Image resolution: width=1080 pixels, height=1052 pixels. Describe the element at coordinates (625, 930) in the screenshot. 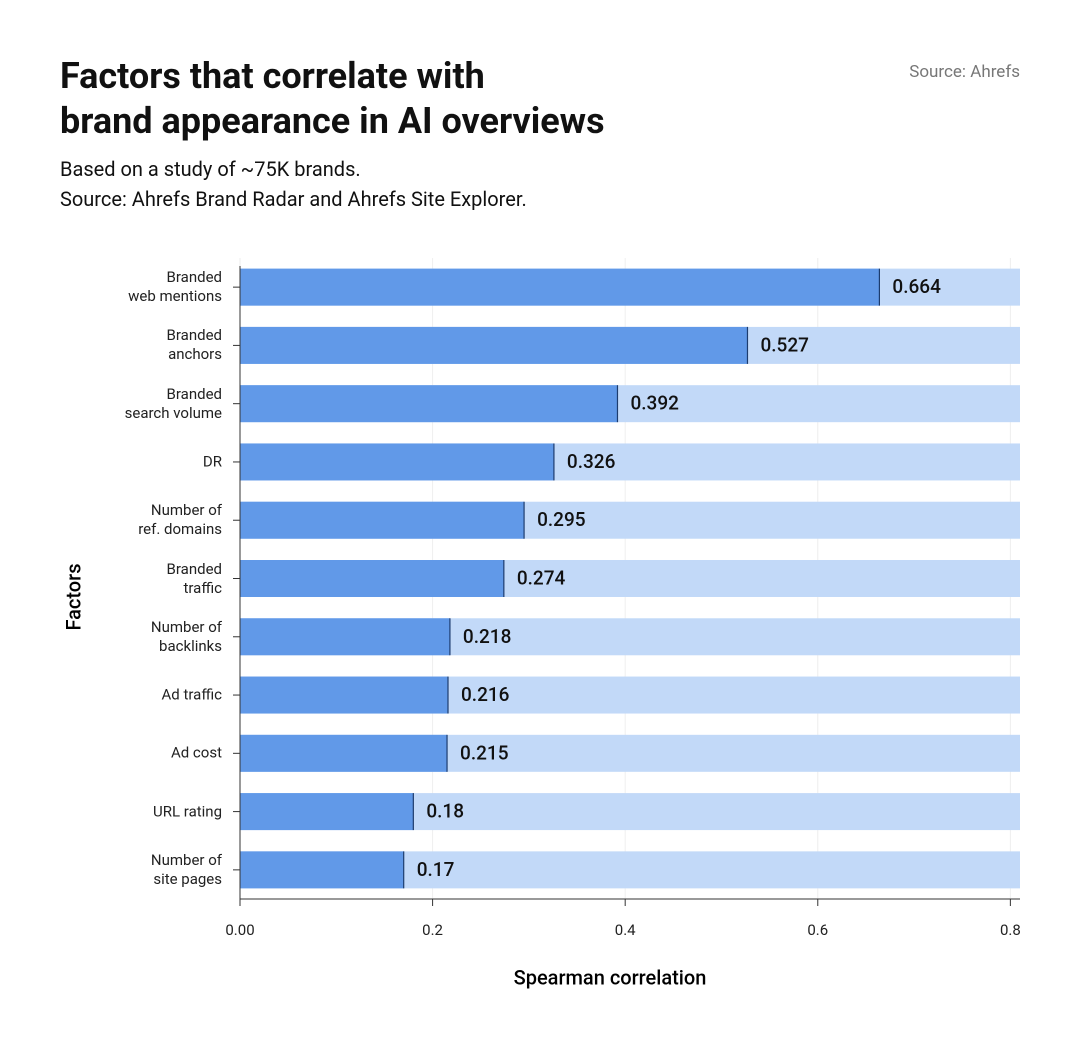

I see `x-tick-label: 0.4` at that location.